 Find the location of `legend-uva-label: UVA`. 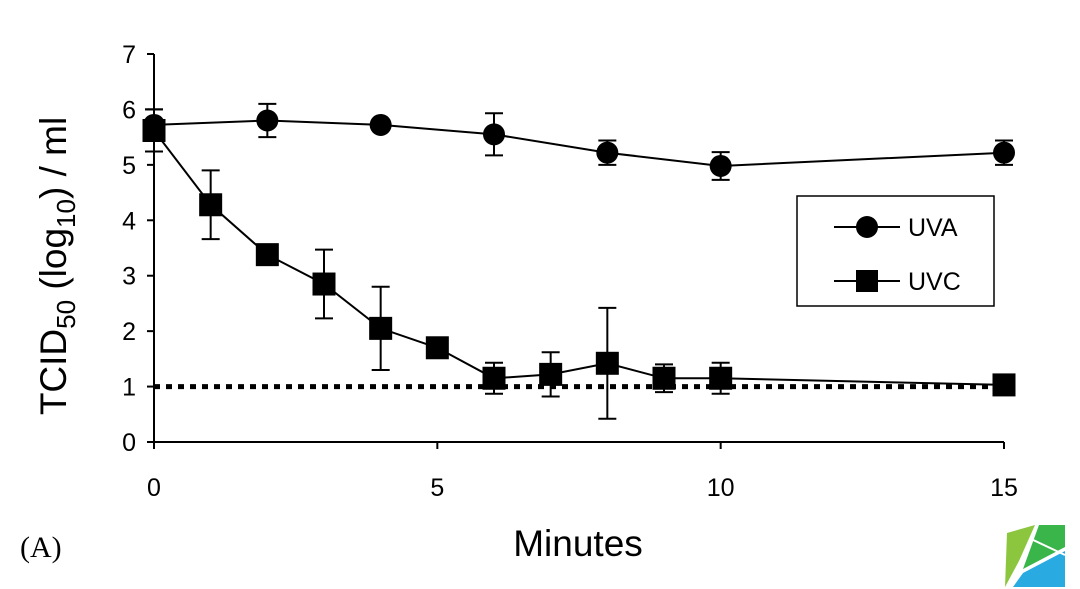

legend-uva-label: UVA is located at coordinates (933, 228).